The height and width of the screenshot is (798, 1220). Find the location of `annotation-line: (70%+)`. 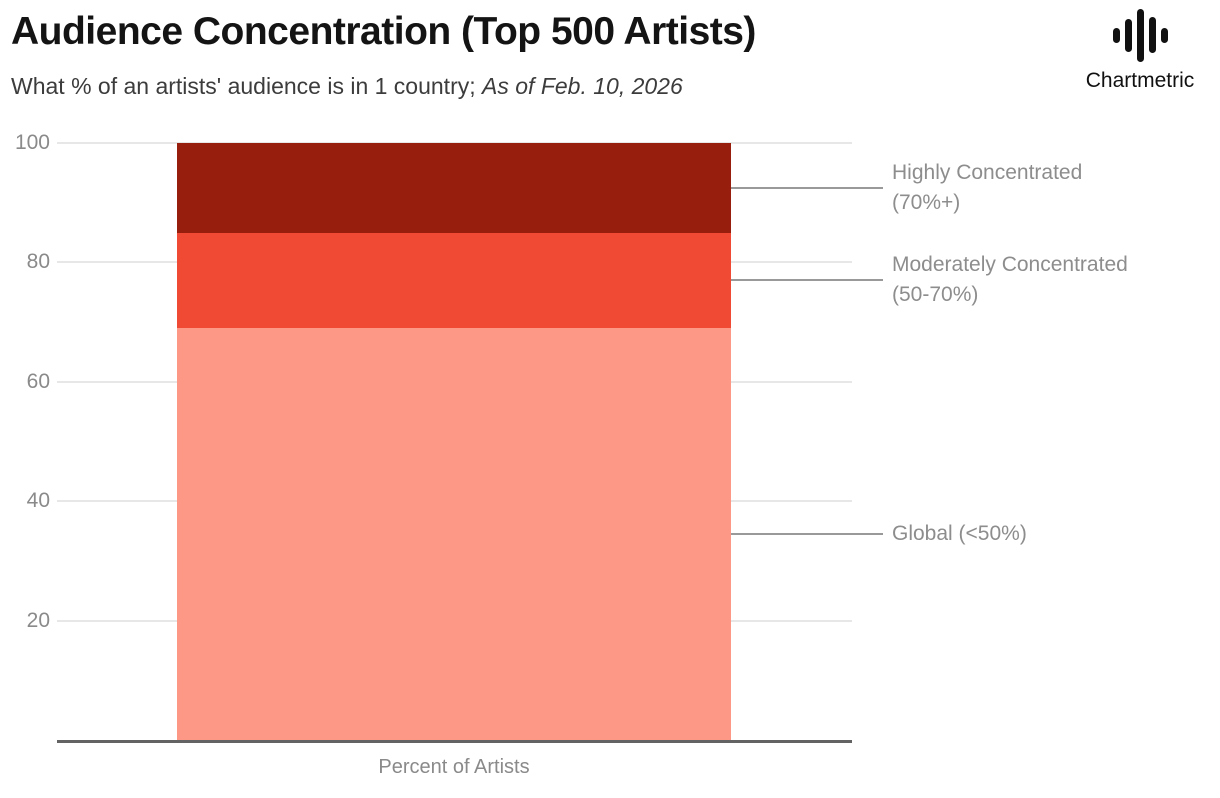

annotation-line: (70%+) is located at coordinates (926, 202).